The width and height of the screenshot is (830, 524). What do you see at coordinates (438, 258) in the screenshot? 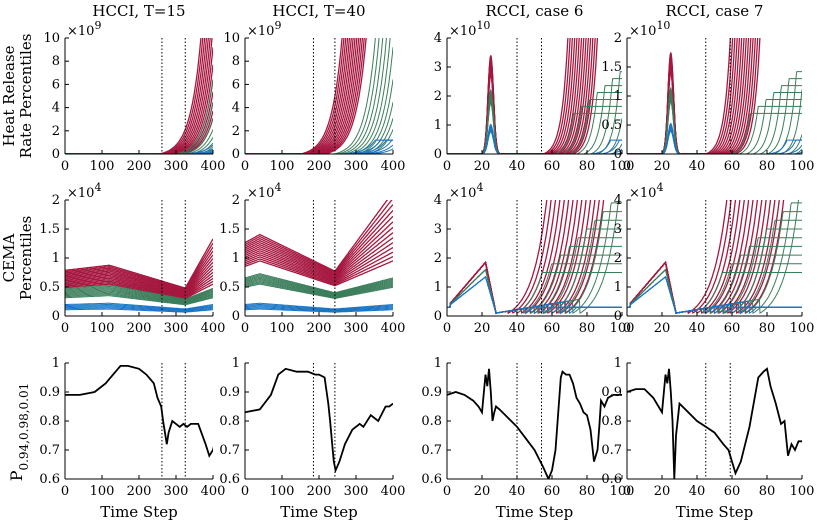
I see `y-tick-label: 2` at bounding box center [438, 258].